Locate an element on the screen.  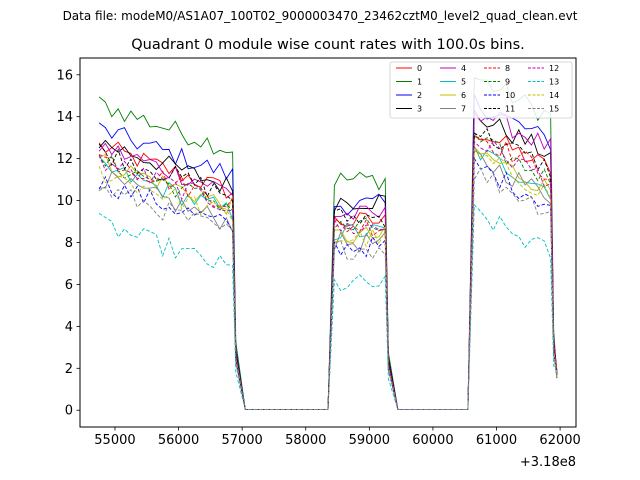
legend-label-6: 6 is located at coordinates (463, 95).